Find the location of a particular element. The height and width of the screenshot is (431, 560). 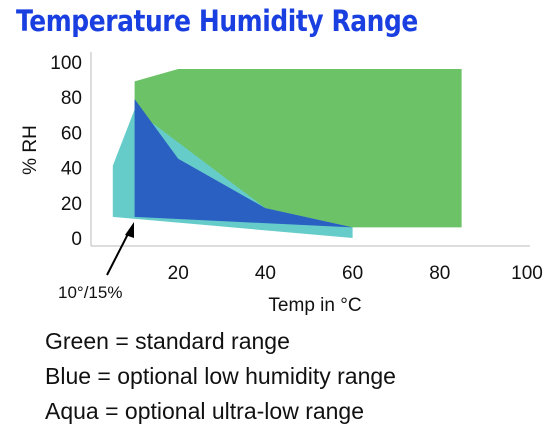

x-tick-label: 80 is located at coordinates (439, 273).